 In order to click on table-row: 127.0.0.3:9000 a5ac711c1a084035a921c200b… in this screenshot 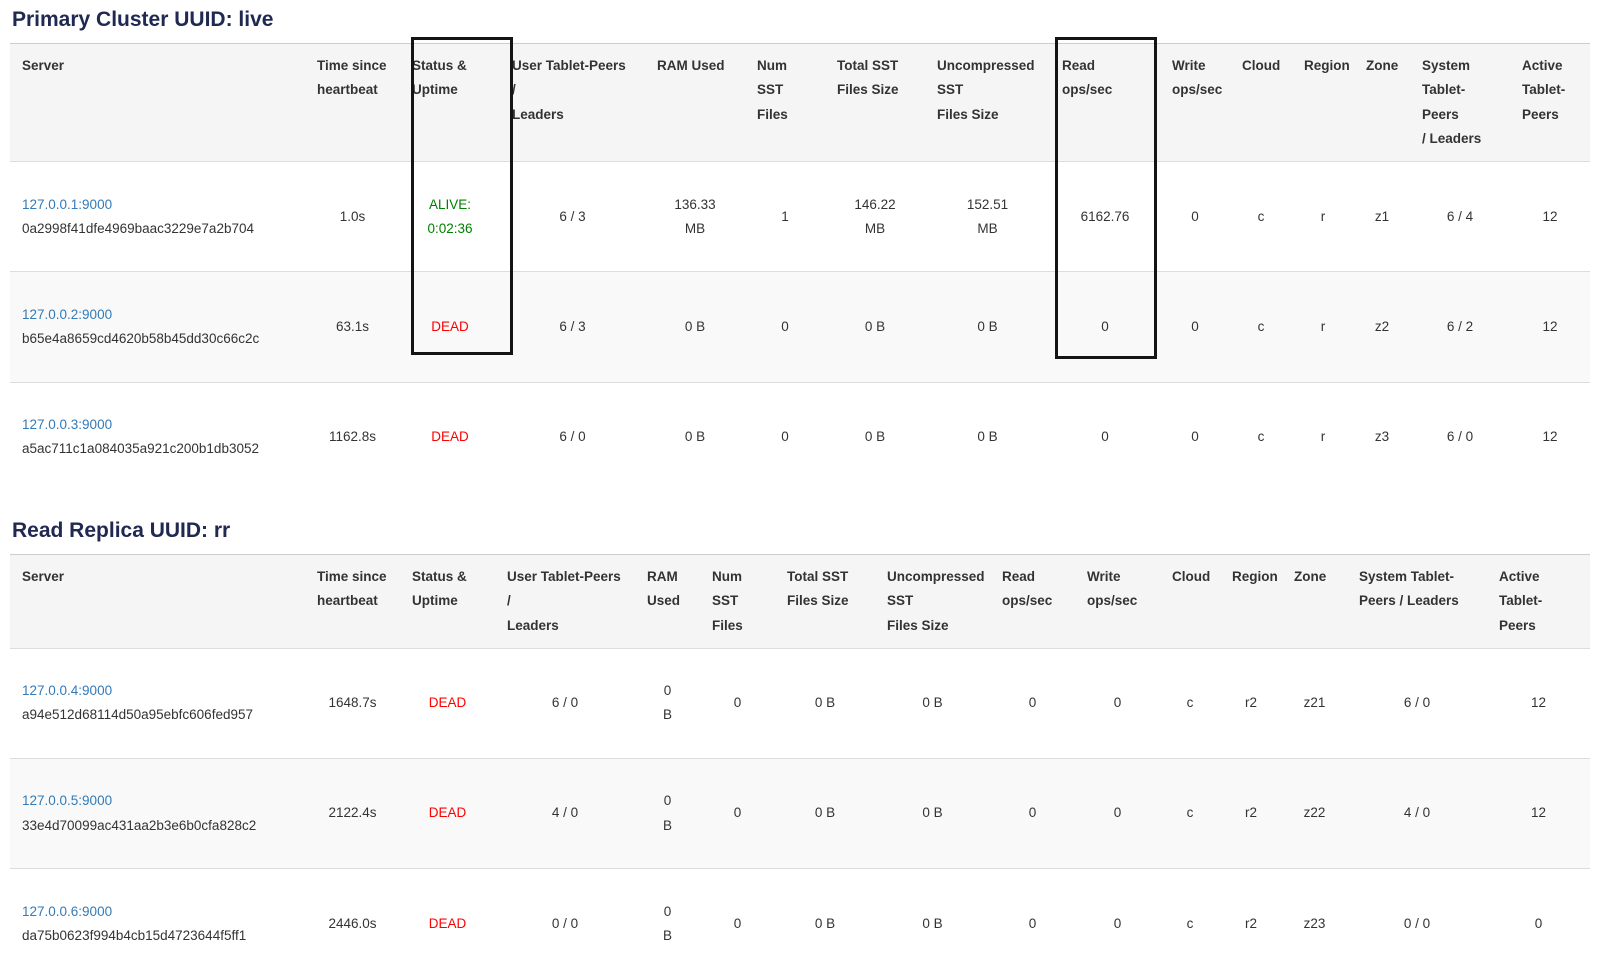, I will do `click(800, 436)`.